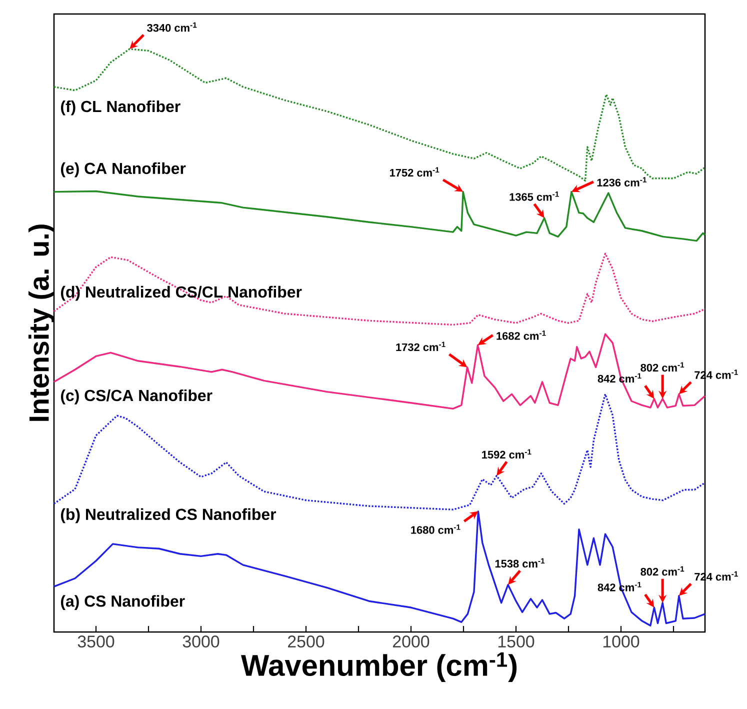 The height and width of the screenshot is (709, 747). I want to click on annotation: 1592 cm$^{-1}$, so click(507, 454).